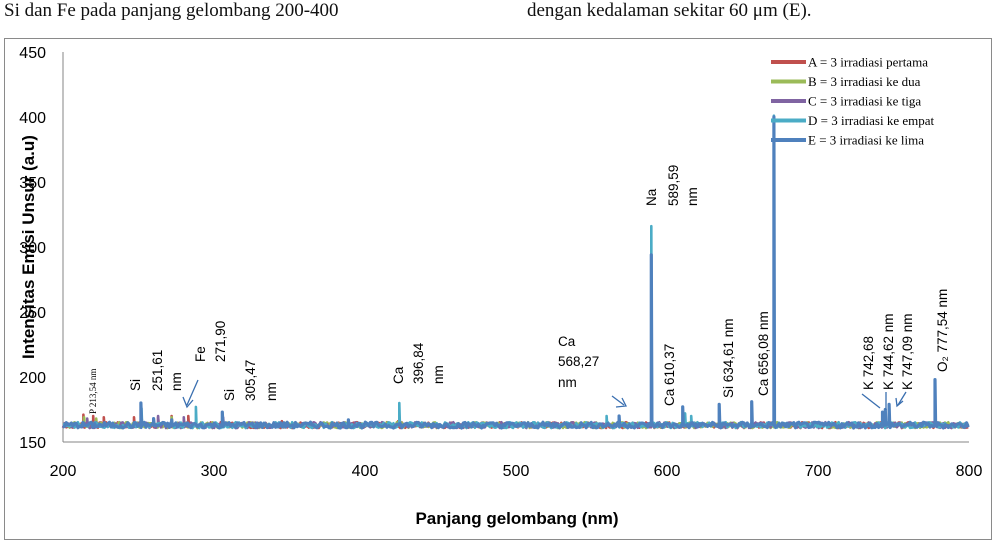  Describe the element at coordinates (32, 183) in the screenshot. I see `y-tick-label: 350` at that location.